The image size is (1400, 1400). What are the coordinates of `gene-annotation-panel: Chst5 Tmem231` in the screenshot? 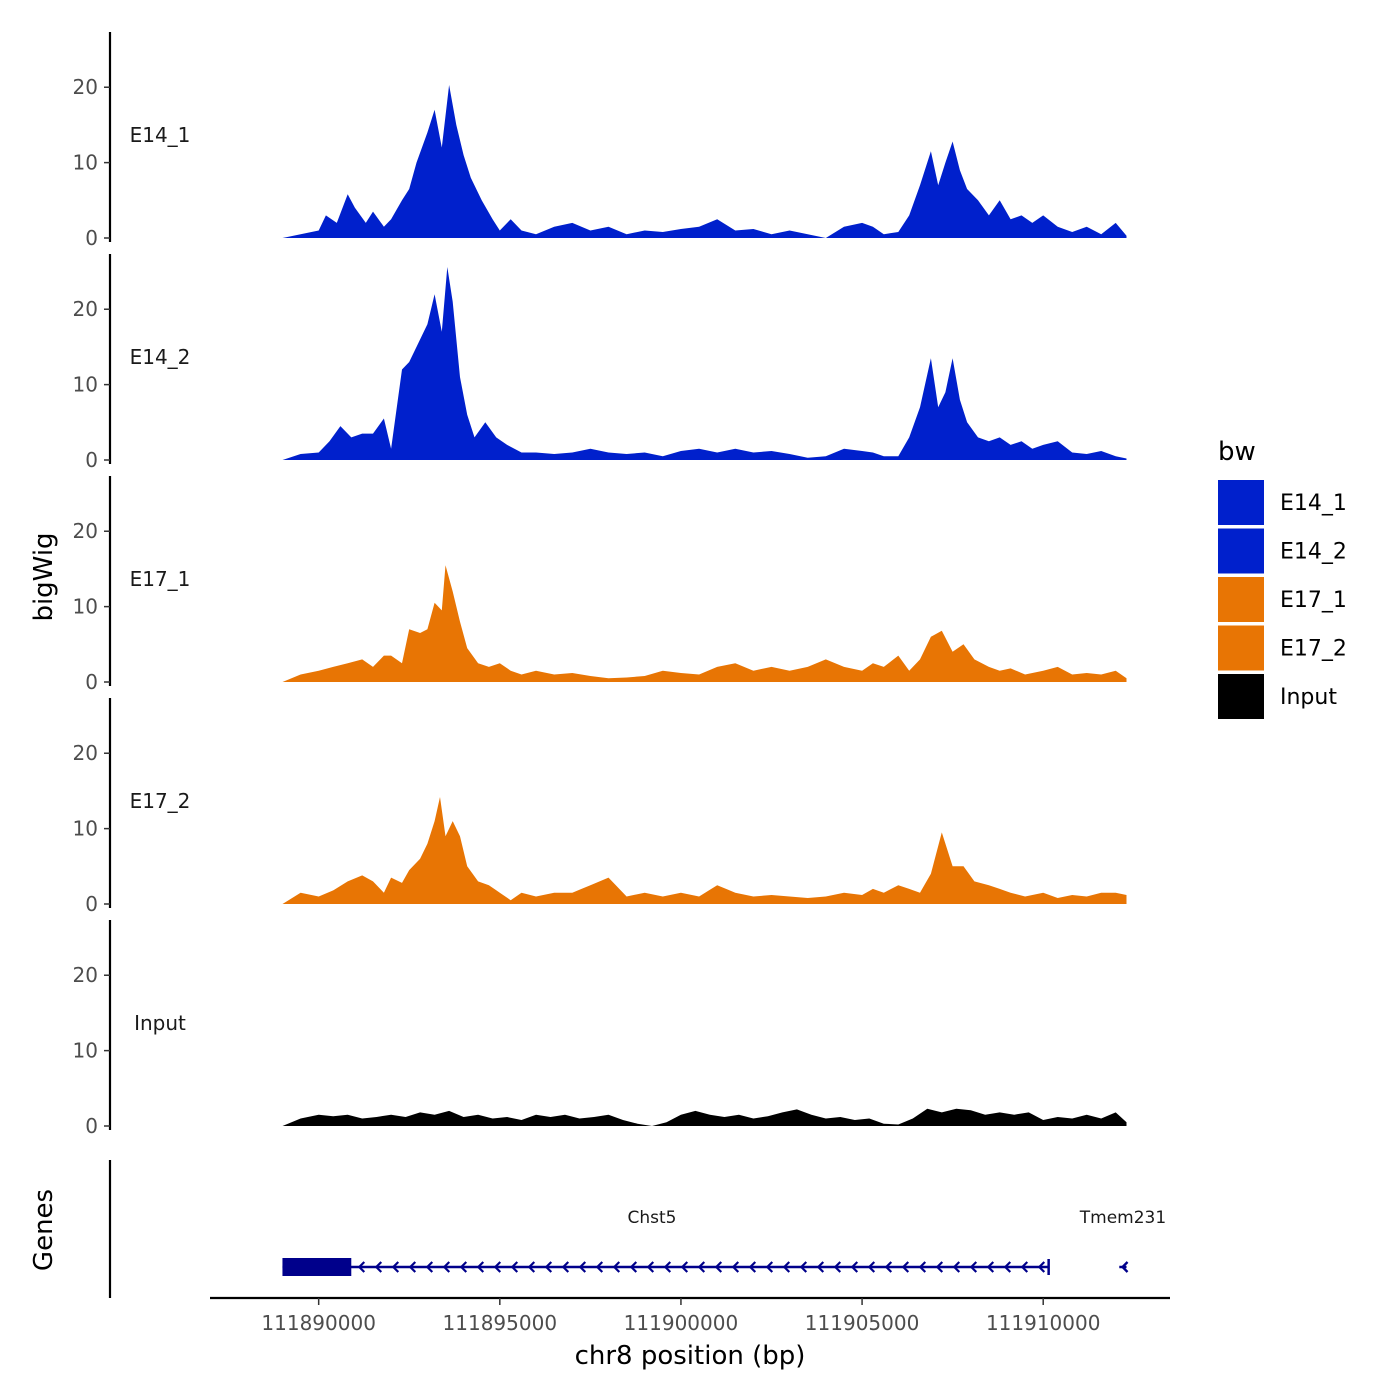 It's located at (637, 1229).